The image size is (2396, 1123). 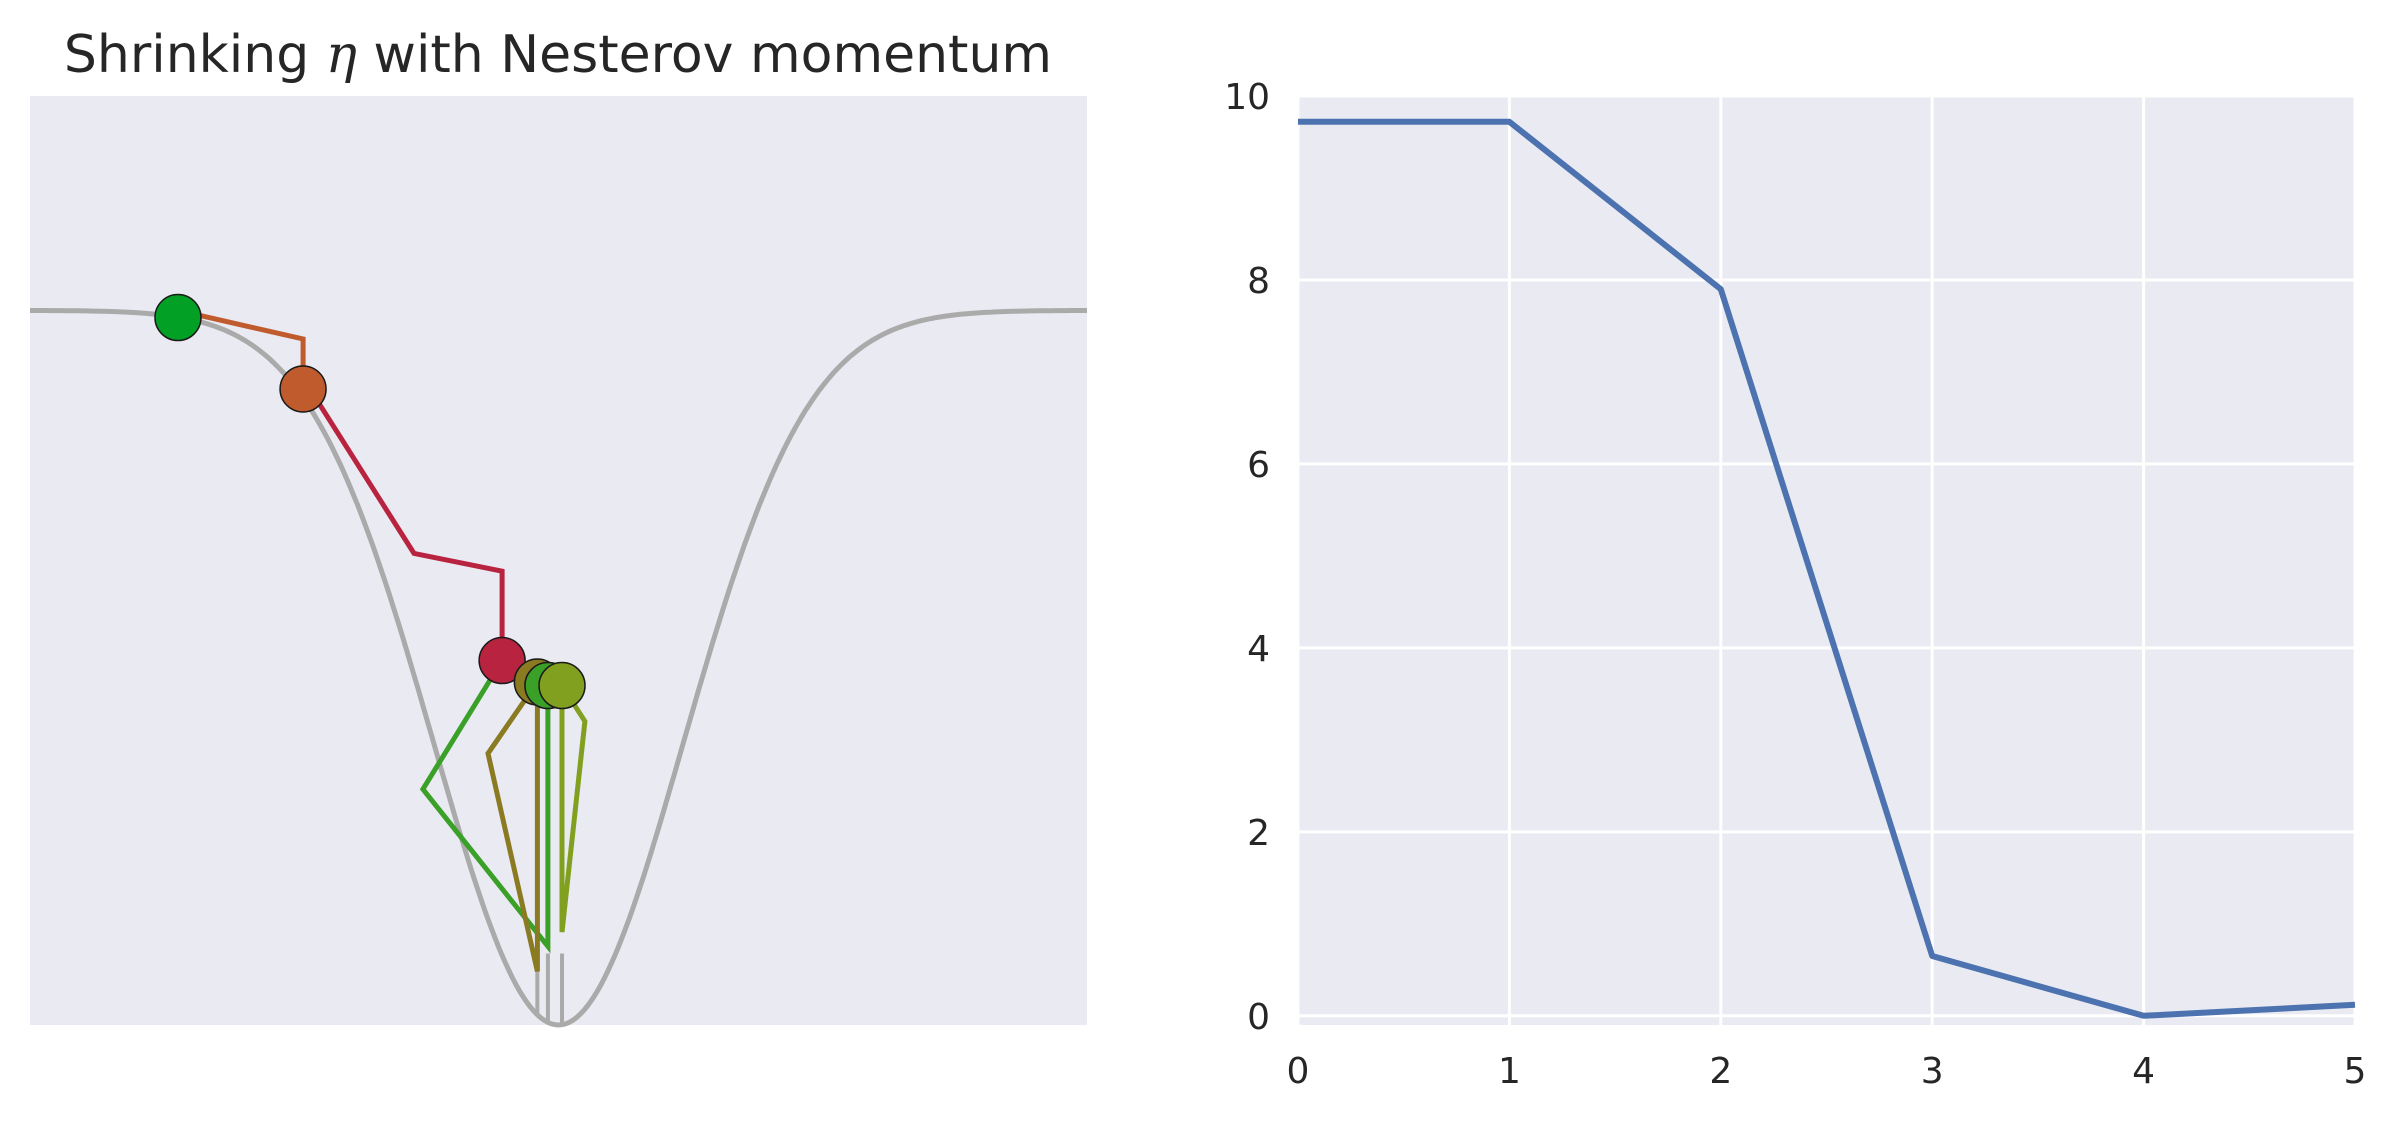 I want to click on x-tick-label: 3, so click(x=1932, y=1071).